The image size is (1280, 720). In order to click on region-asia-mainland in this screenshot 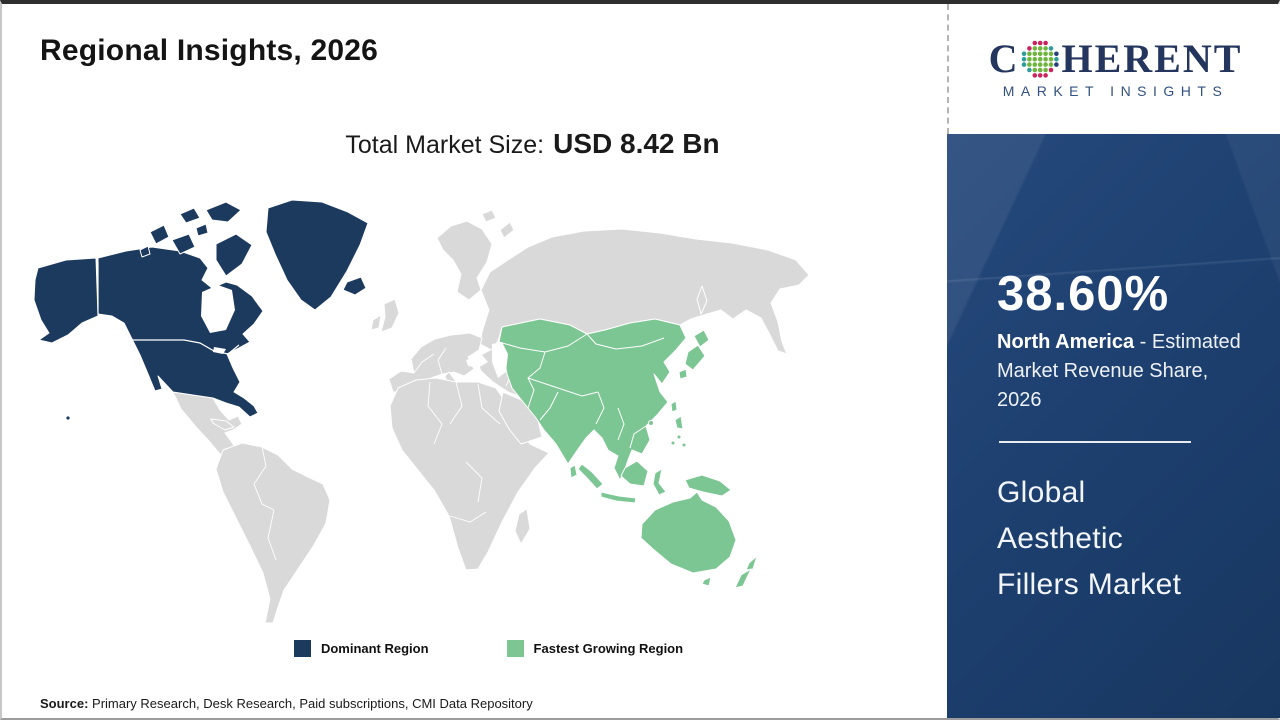, I will do `click(592, 399)`.